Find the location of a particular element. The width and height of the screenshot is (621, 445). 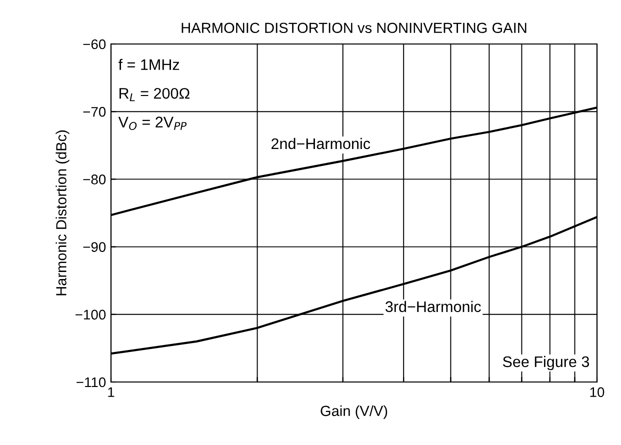

y-tick-label: −80 is located at coordinates (94, 179).